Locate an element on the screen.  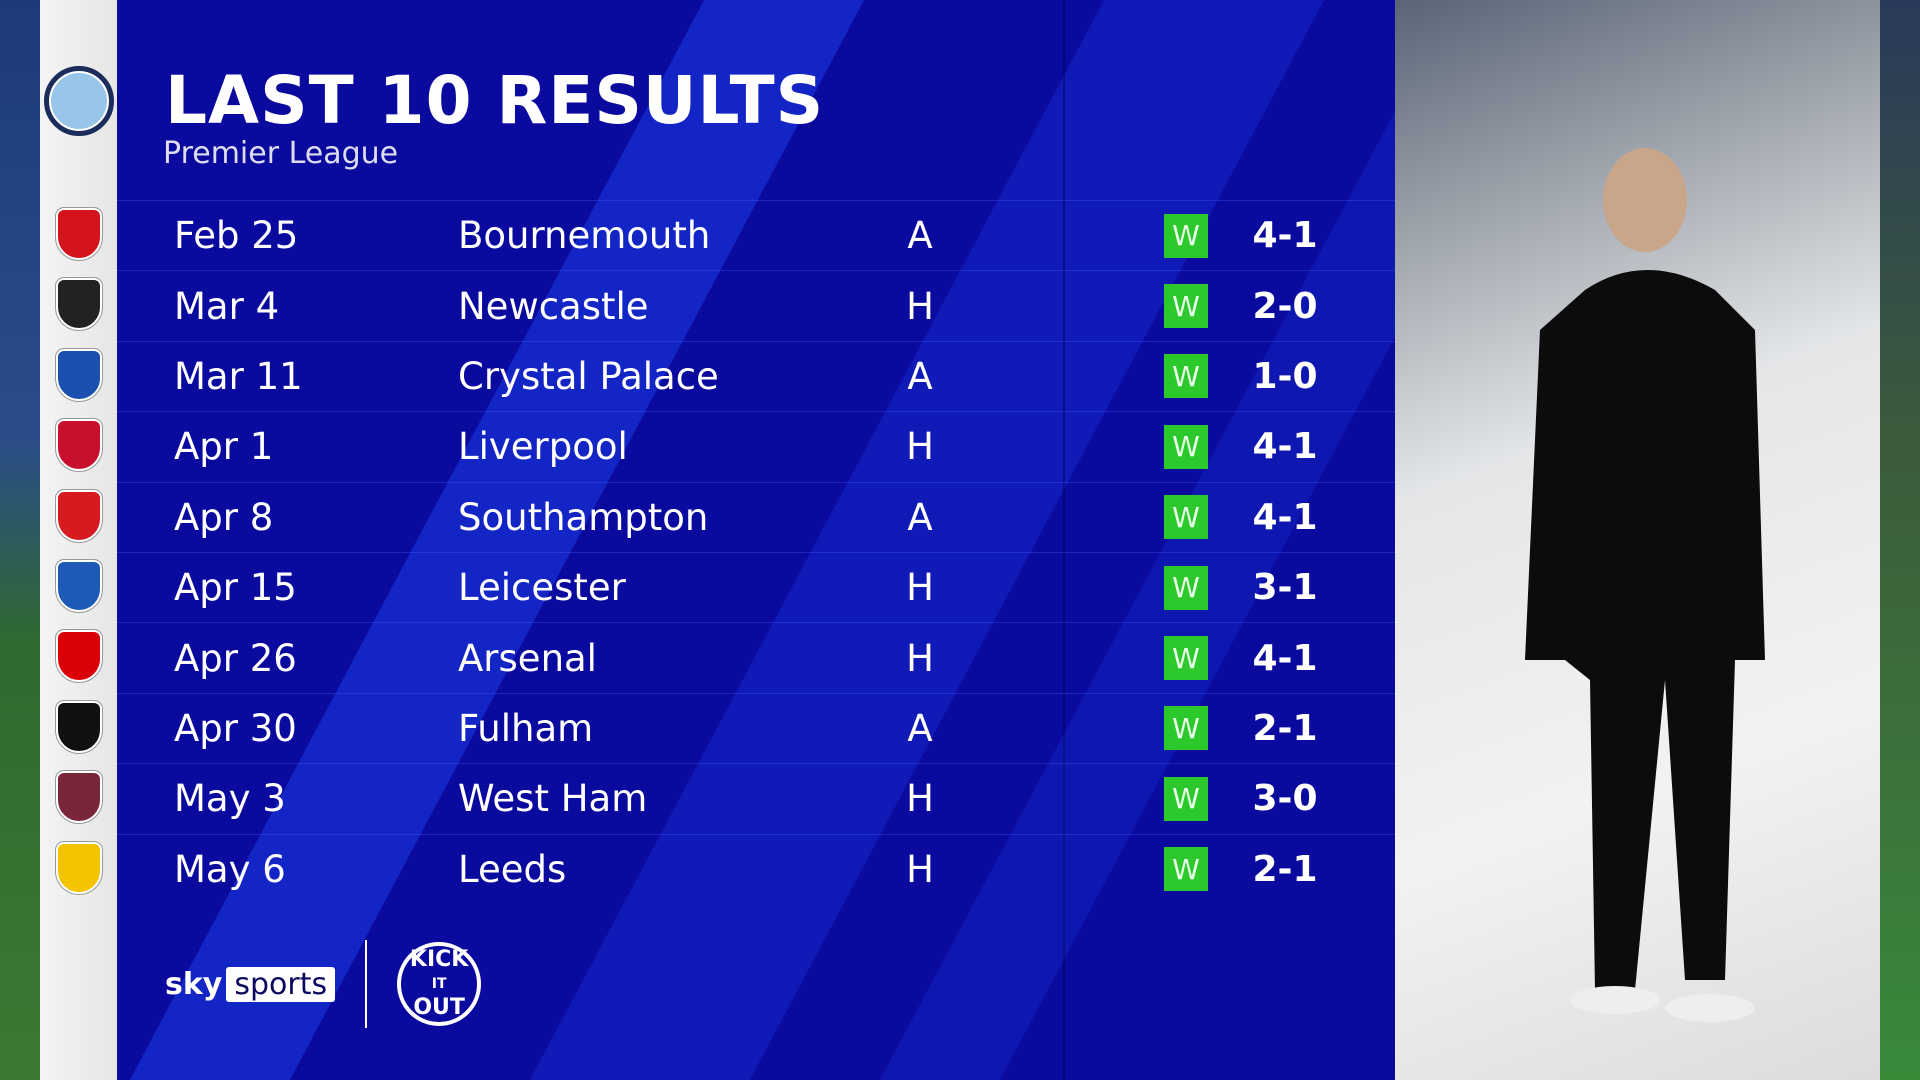
result-row: May 3 West Ham H W 3-0 is located at coordinates (756, 798).